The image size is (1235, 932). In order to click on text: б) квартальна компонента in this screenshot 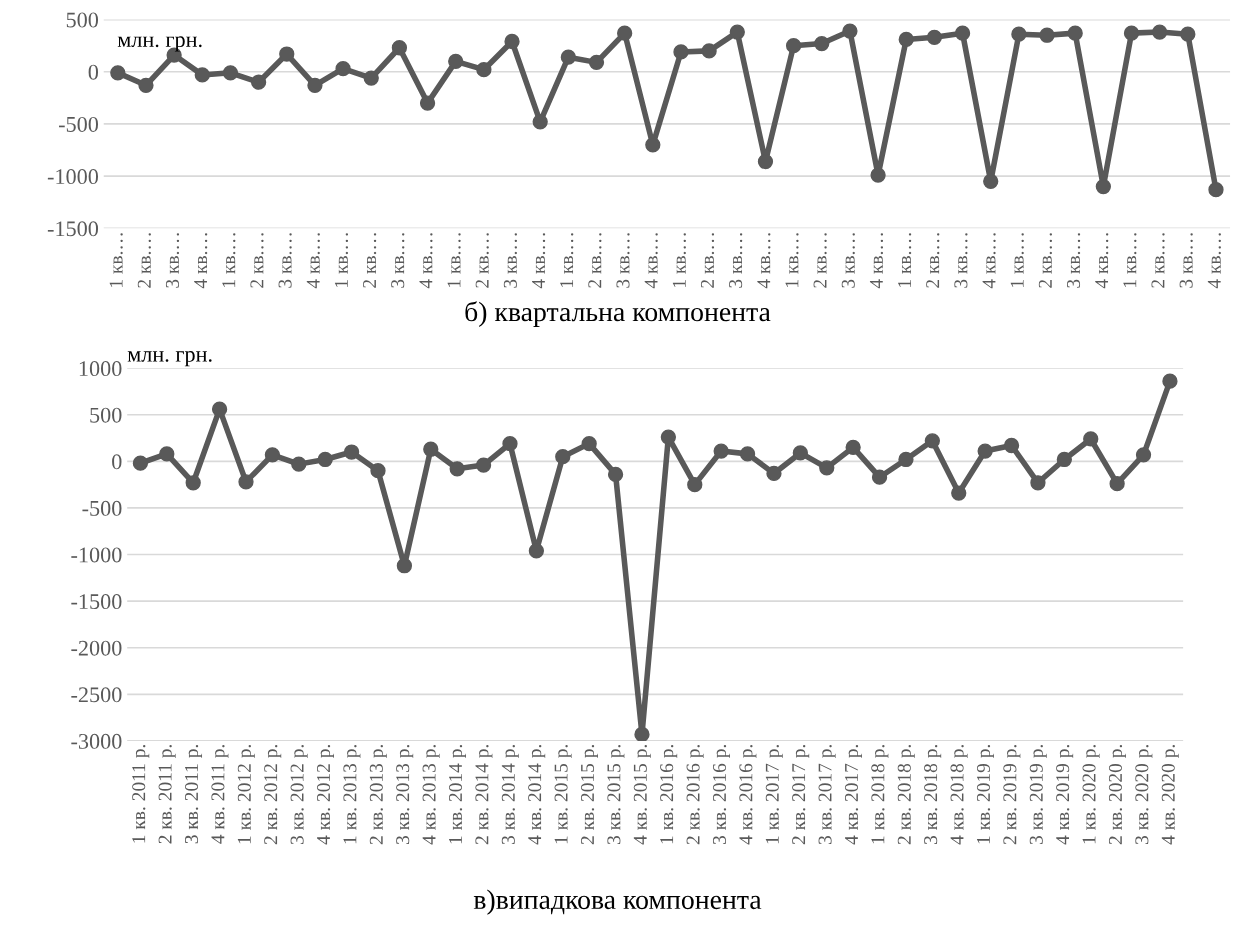, I will do `click(618, 314)`.